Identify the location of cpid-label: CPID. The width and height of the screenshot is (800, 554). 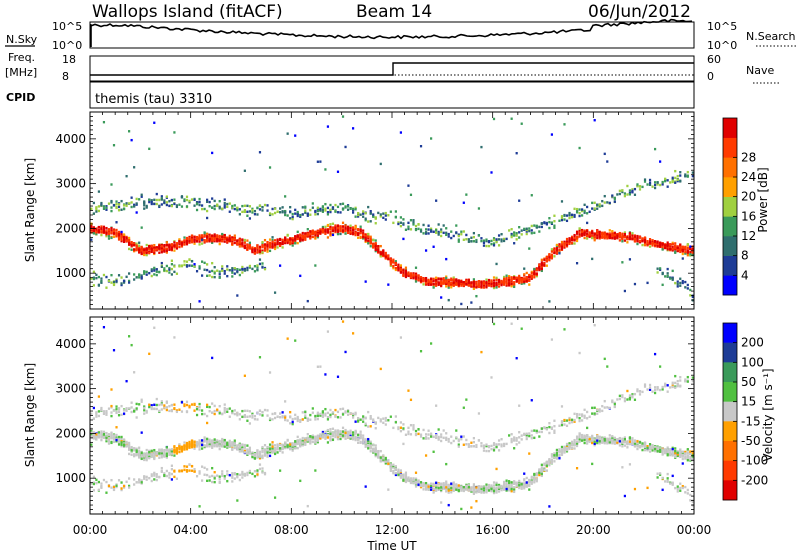
(20, 97).